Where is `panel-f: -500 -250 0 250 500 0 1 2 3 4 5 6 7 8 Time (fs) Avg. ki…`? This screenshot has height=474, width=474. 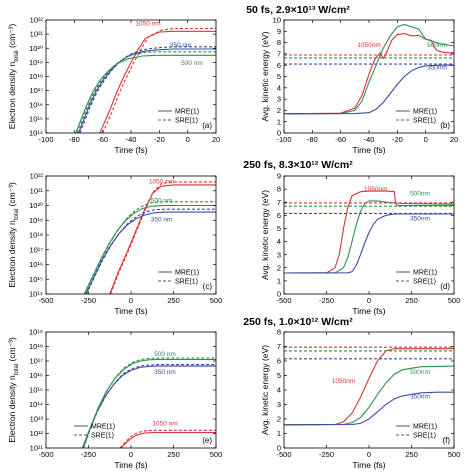
panel-f: -500 -250 0 250 500 0 1 2 3 4 5 6 7 8 Time (fs) Avg. ki… is located at coordinates (360, 399).